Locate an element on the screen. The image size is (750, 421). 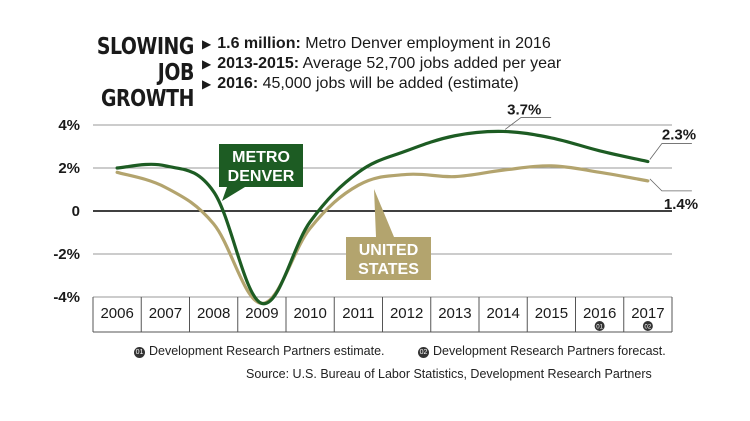
x-tick-label: 2013 is located at coordinates (454, 313).